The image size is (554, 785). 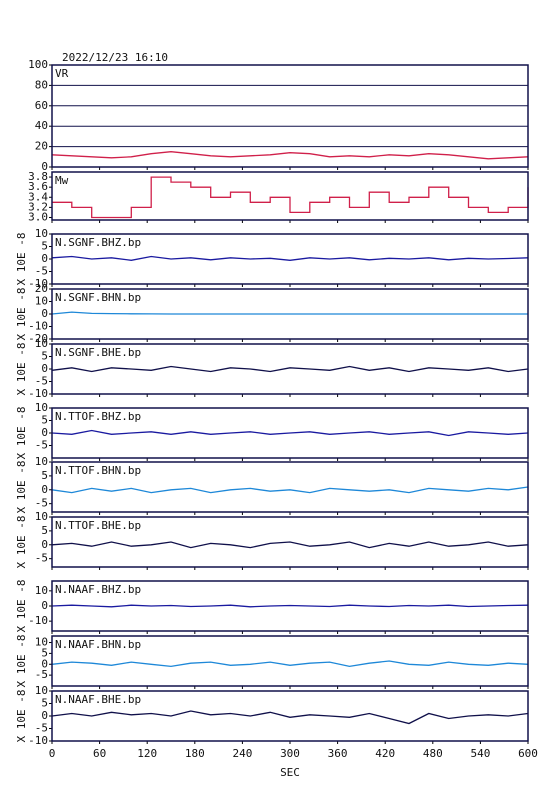 What do you see at coordinates (41, 84) in the screenshot?
I see `y-tick-label: 80` at bounding box center [41, 84].